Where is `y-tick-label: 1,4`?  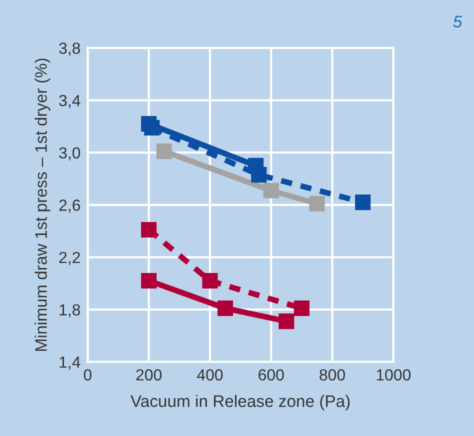 y-tick-label: 1,4 is located at coordinates (70, 363).